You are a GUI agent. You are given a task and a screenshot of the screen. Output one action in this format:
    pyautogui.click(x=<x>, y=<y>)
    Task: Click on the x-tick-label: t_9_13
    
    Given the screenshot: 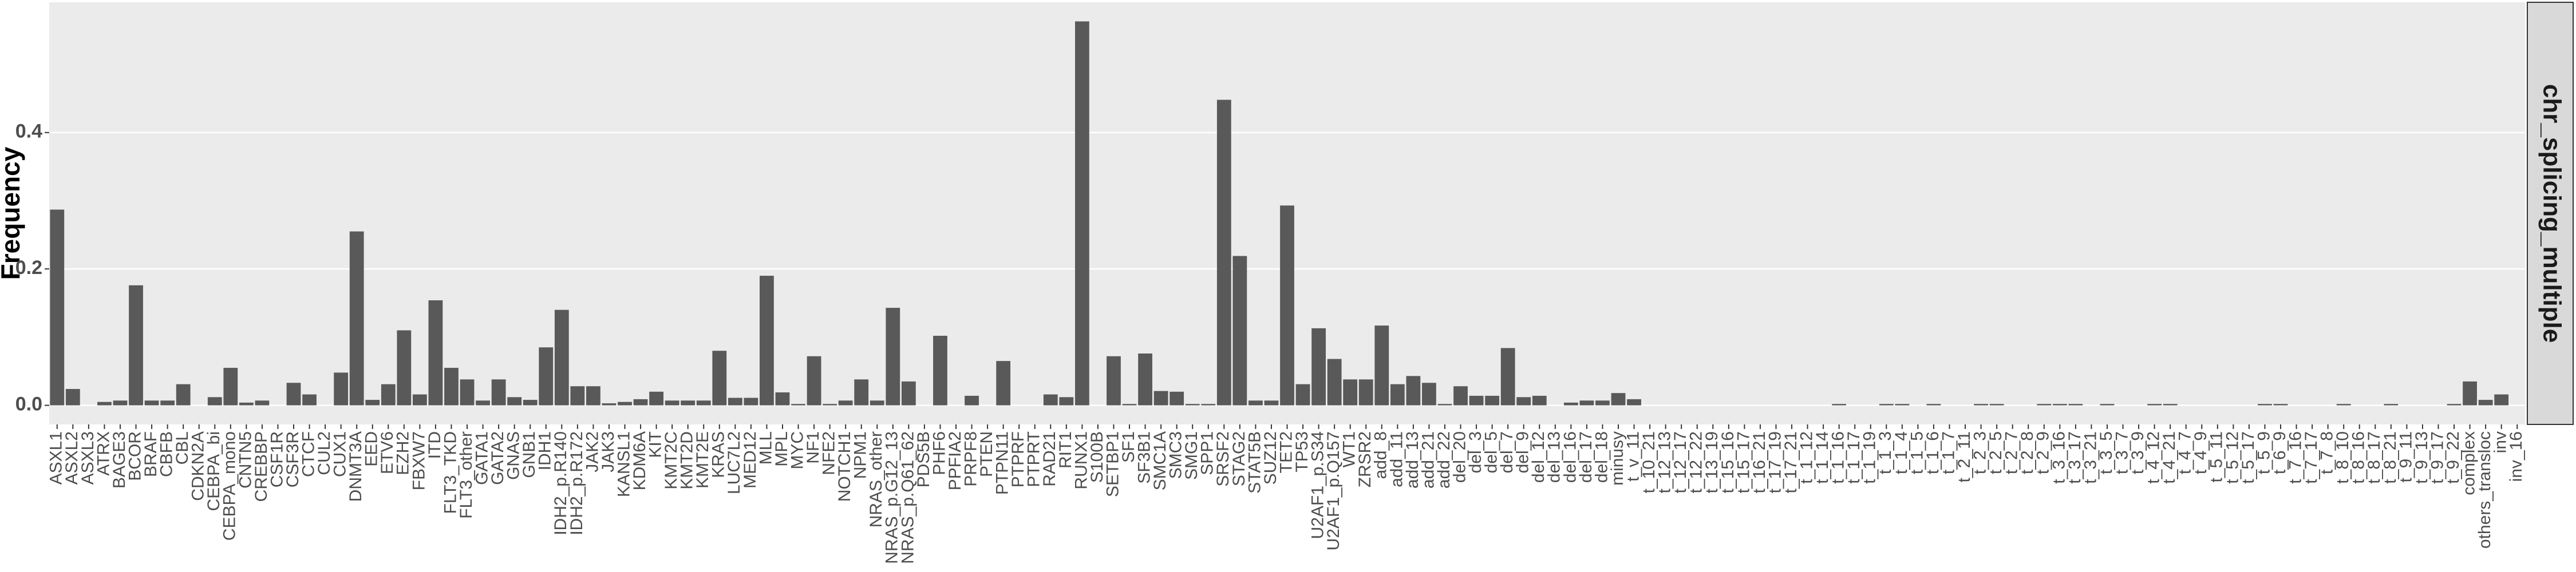 What is the action you would take?
    pyautogui.click(x=2421, y=457)
    